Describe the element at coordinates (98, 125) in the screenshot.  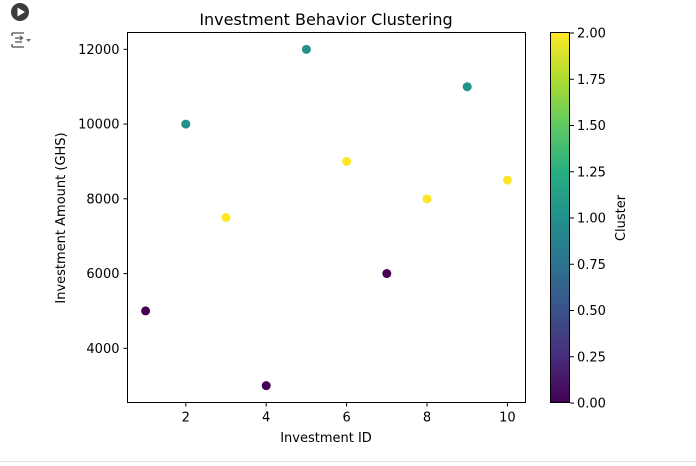
I see `y-tick-label: 10000` at that location.